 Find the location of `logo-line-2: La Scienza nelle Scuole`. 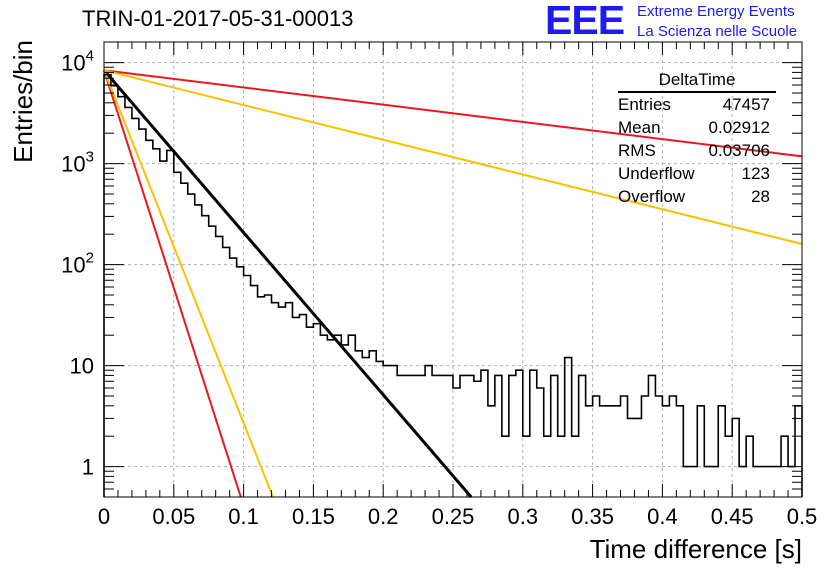

logo-line-2: La Scienza nelle Scuole is located at coordinates (717, 31).